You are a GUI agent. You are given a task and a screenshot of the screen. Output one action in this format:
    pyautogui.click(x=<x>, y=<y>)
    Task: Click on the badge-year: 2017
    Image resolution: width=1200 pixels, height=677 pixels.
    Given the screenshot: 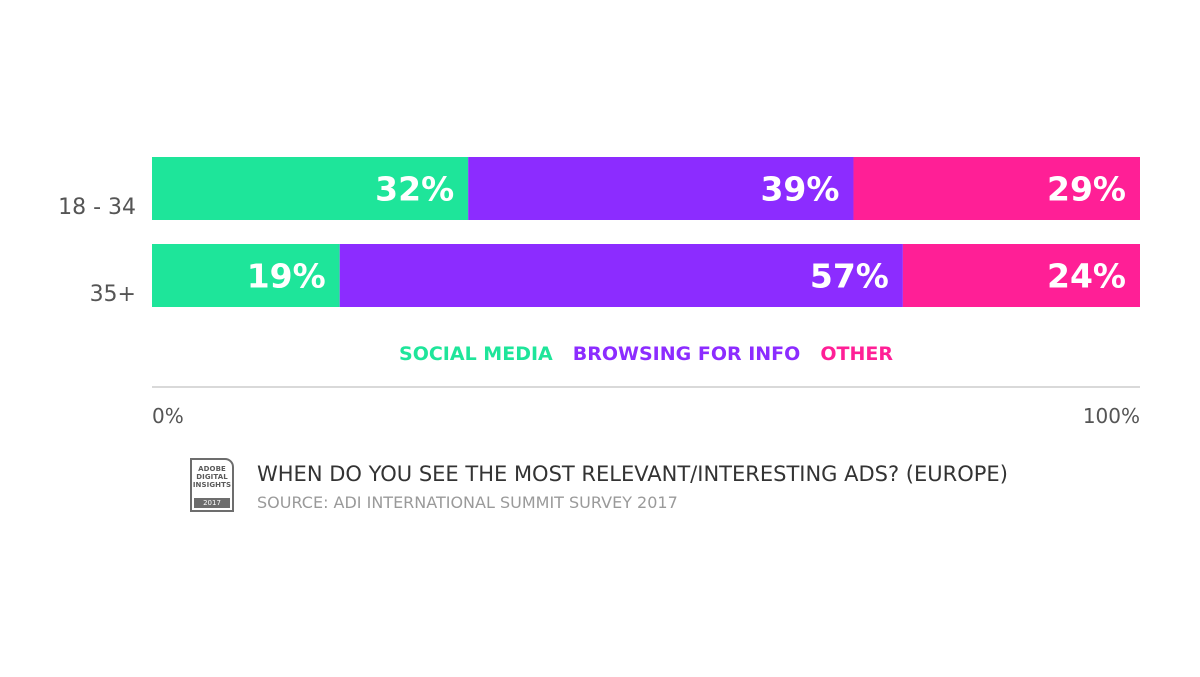 What is the action you would take?
    pyautogui.click(x=212, y=503)
    